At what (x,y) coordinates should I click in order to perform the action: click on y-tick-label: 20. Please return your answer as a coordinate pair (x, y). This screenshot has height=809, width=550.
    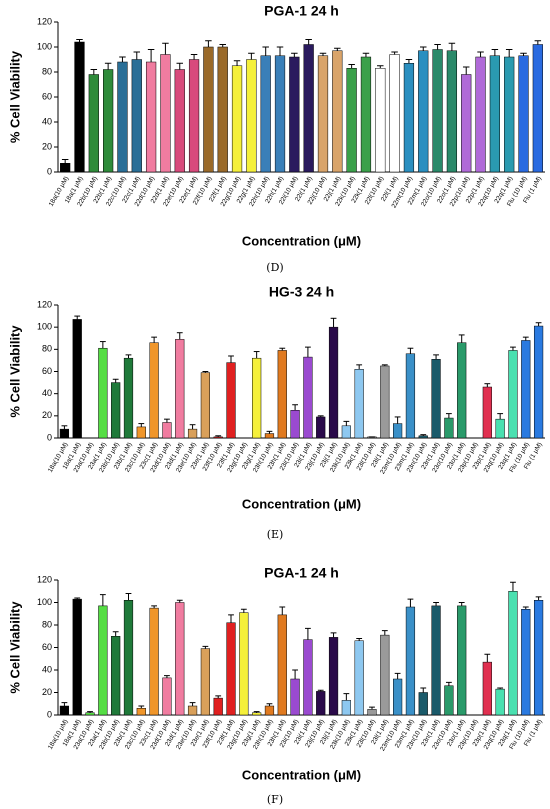
    Looking at the image, I should click on (47, 415).